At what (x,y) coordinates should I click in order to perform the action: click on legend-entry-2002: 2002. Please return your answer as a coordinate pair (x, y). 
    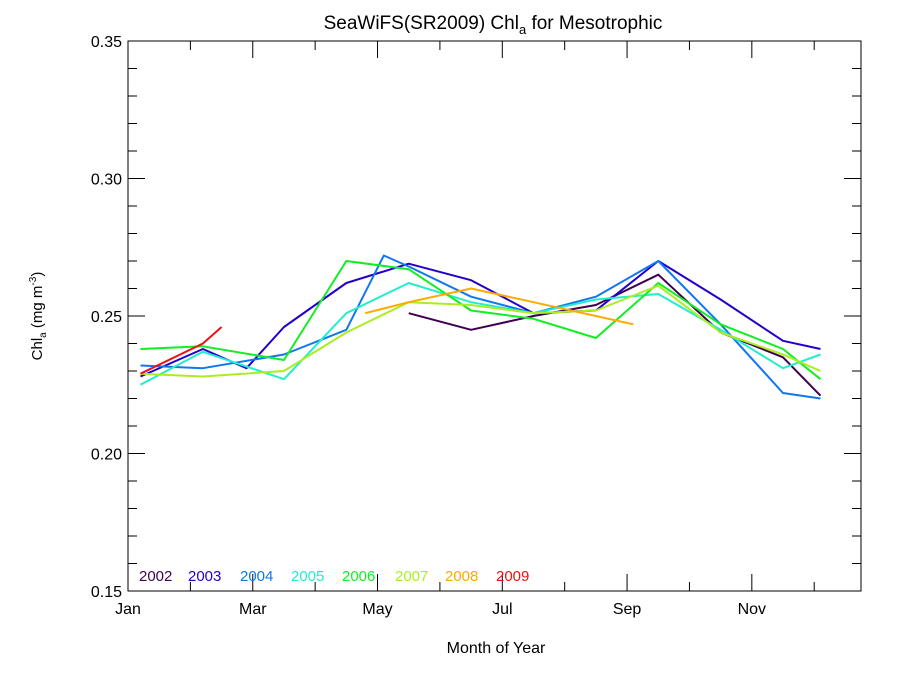
    Looking at the image, I should click on (155, 576).